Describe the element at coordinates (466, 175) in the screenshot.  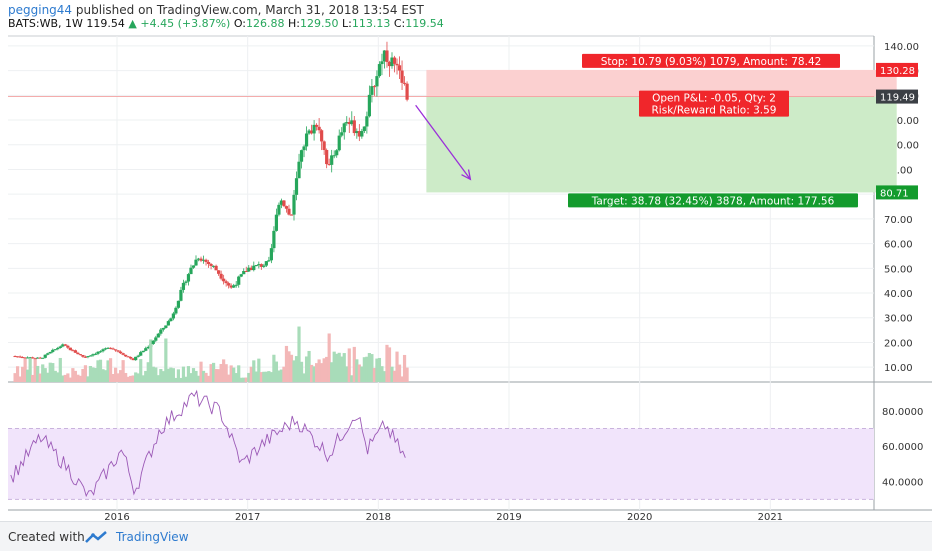
I see `forecast-arrowhead` at that location.